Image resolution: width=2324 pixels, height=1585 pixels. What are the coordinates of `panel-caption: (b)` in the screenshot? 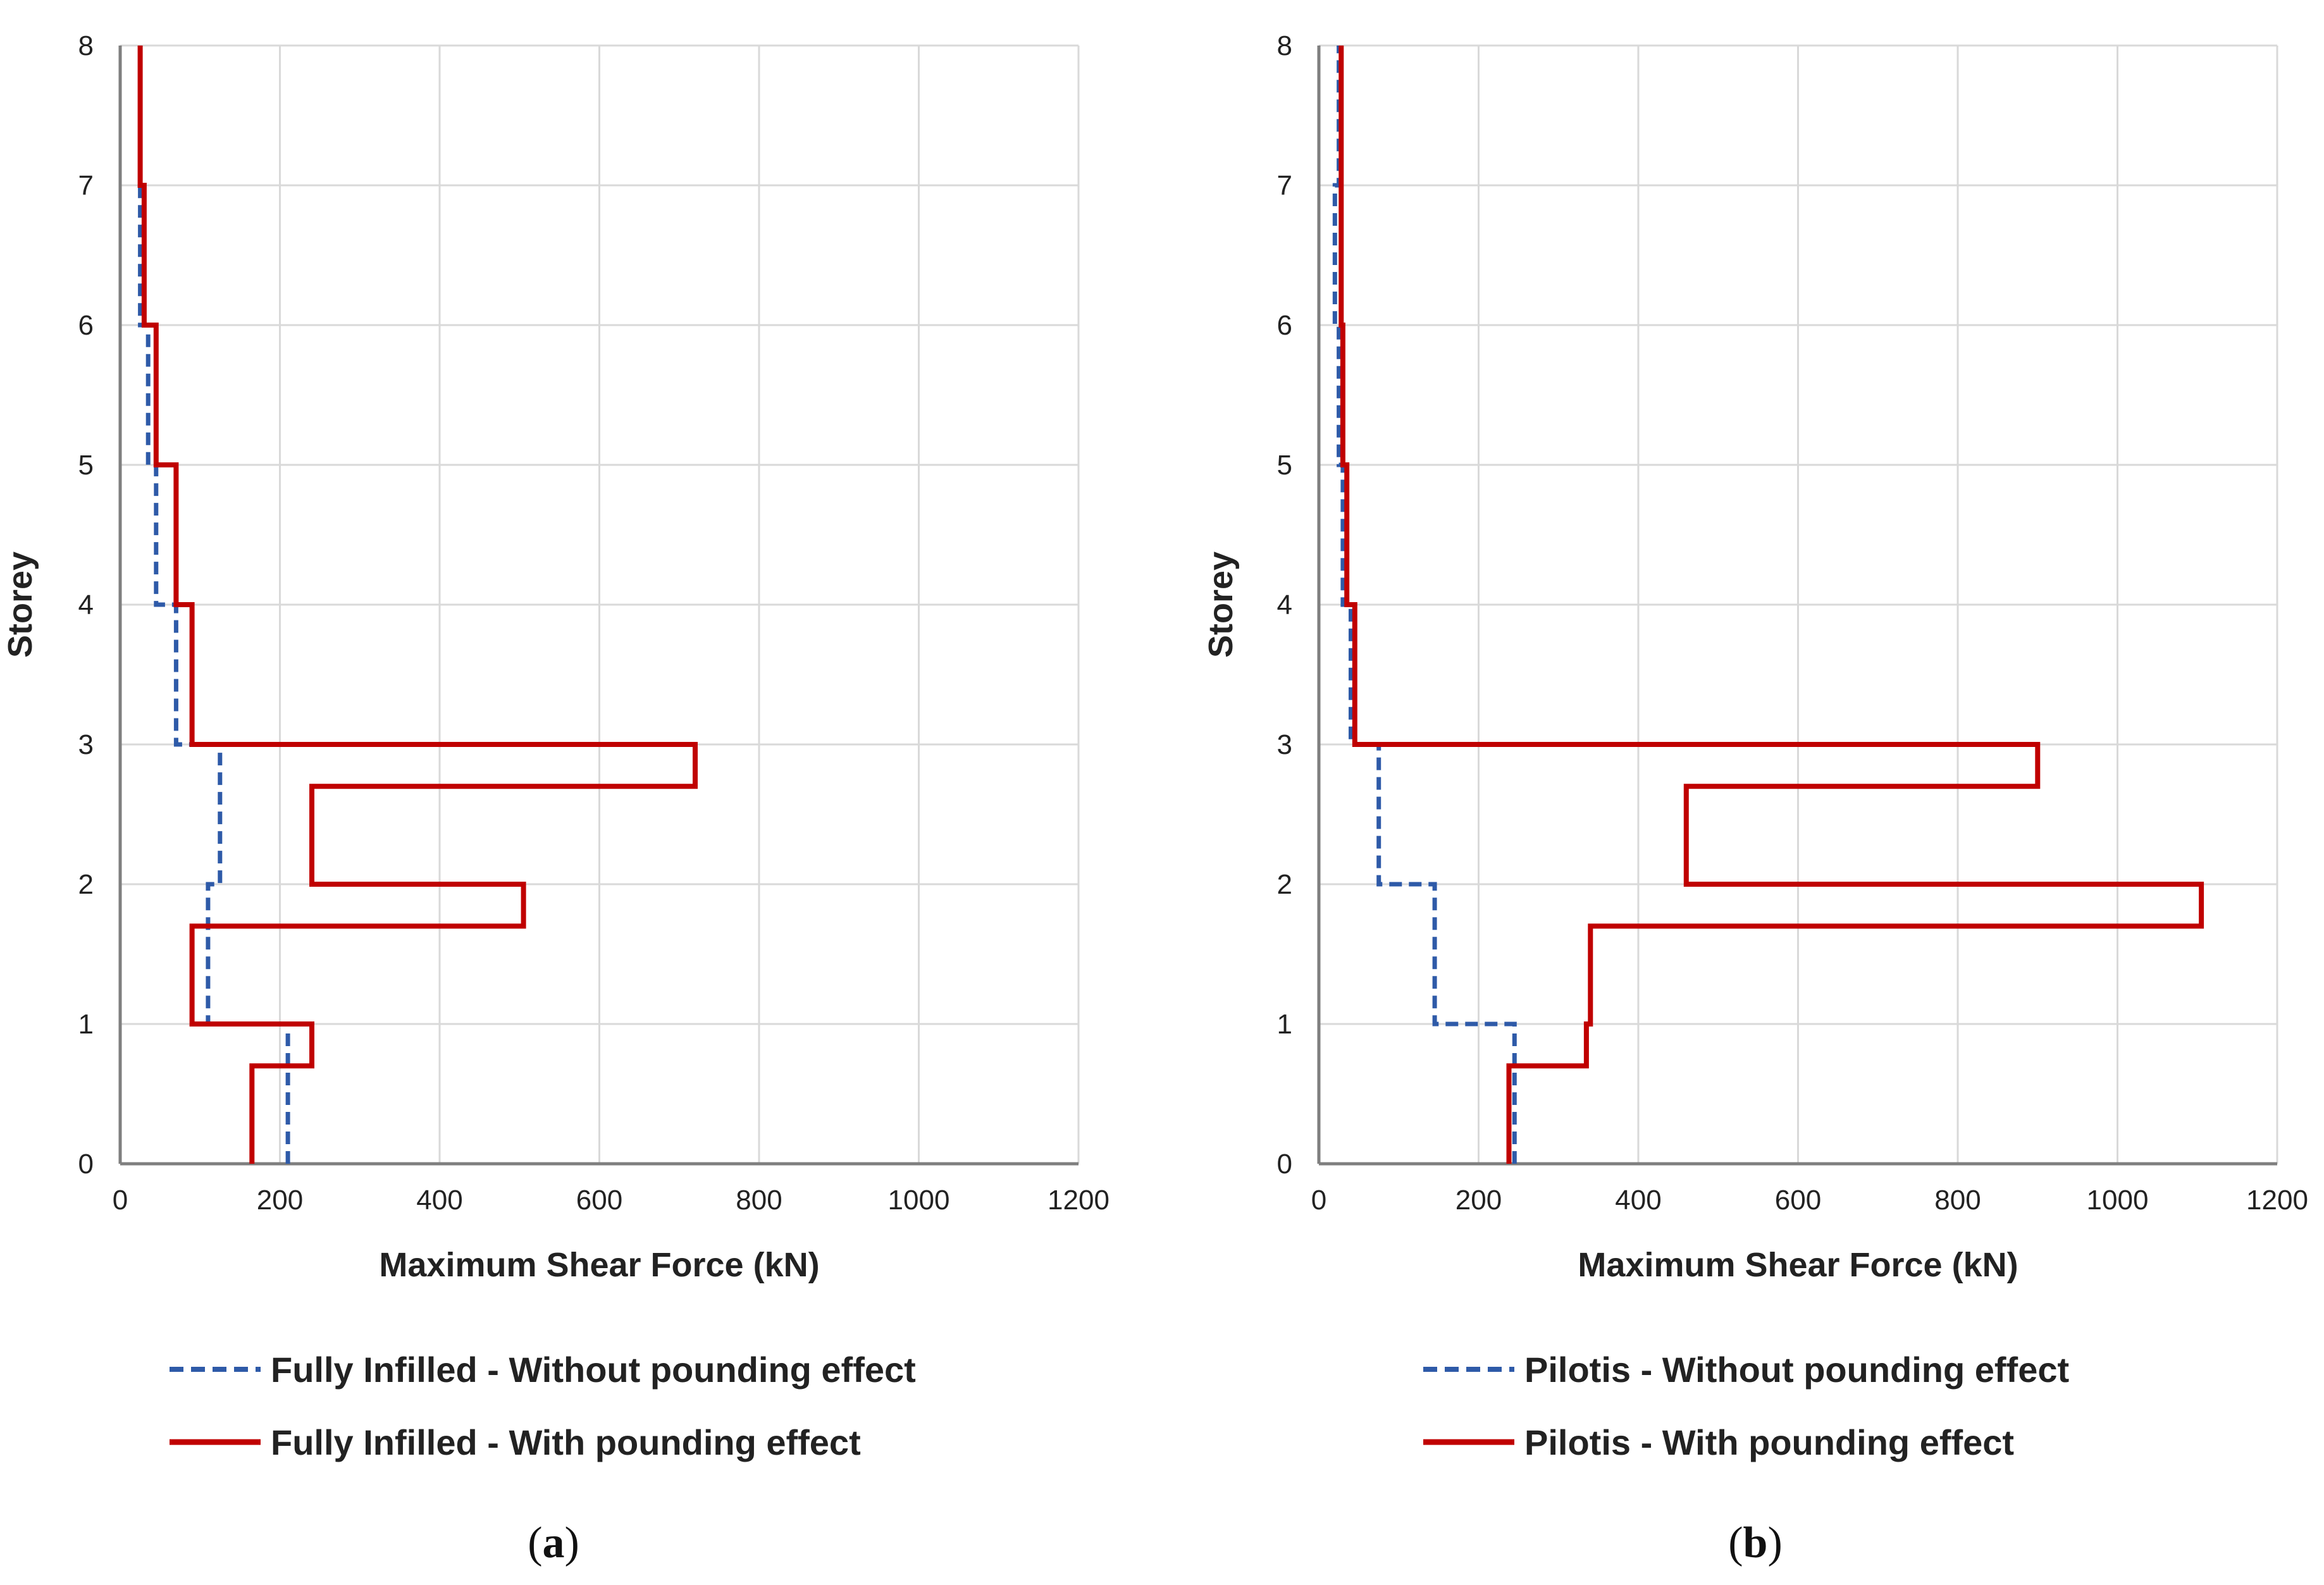 It's located at (1755, 1543).